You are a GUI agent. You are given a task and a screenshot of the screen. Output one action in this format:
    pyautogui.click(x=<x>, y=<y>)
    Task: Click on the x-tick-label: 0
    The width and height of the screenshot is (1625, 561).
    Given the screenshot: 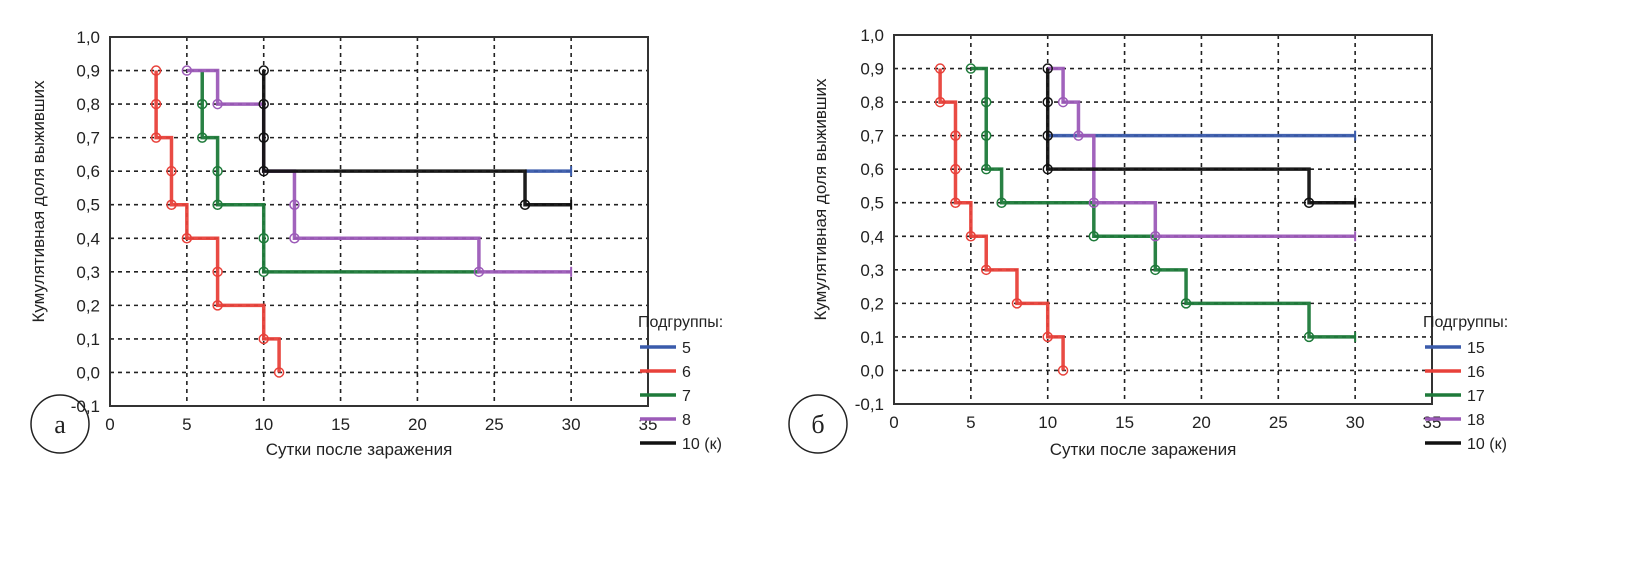 What is the action you would take?
    pyautogui.click(x=893, y=422)
    